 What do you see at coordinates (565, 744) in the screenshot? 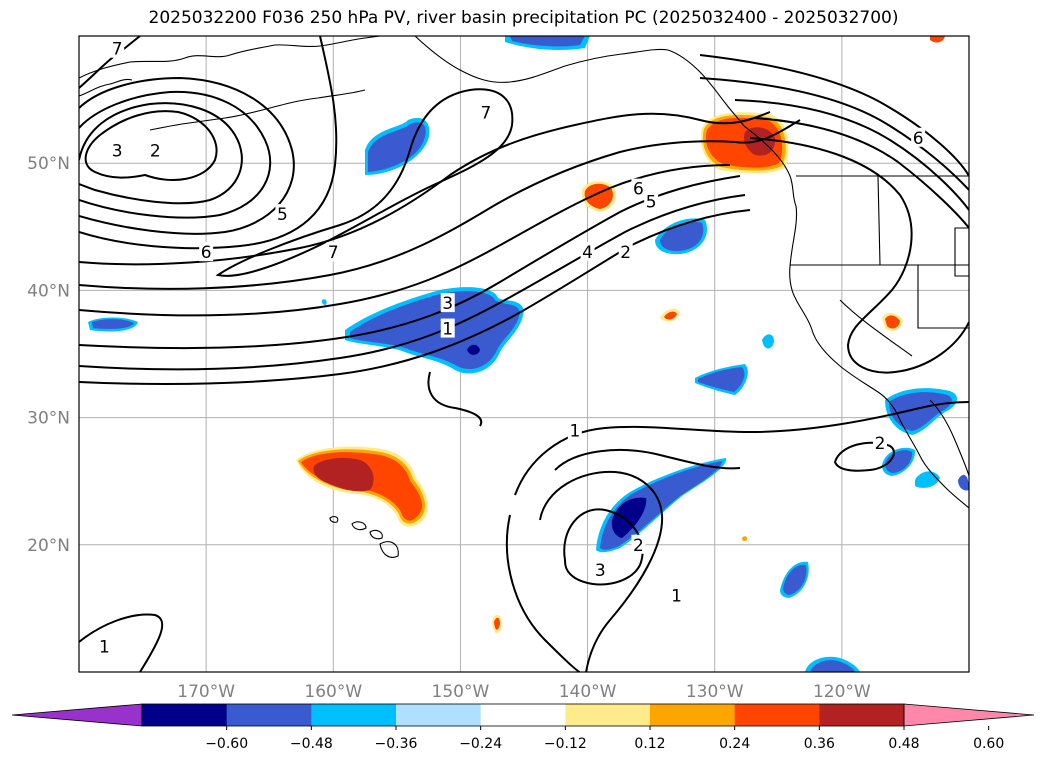
I see `colorbar-tick-label: −0.12` at bounding box center [565, 744].